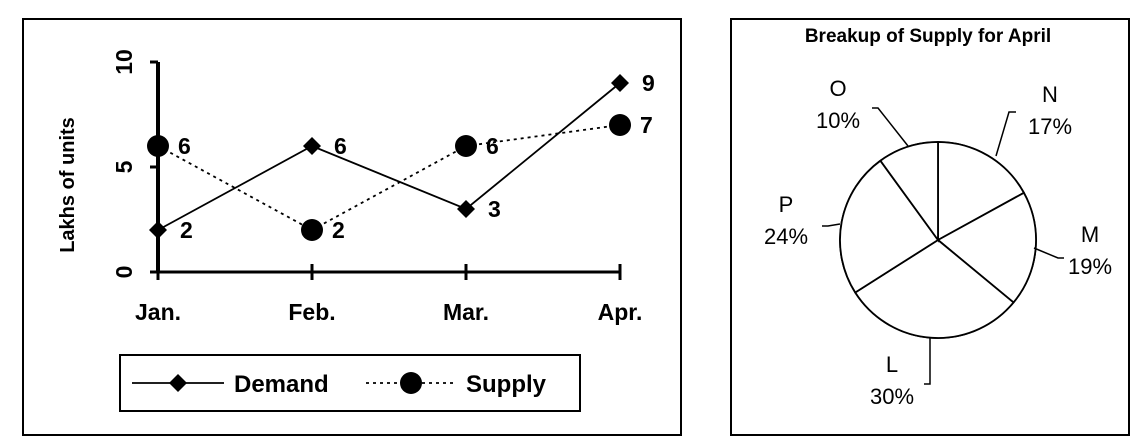 The image size is (1141, 446). Describe the element at coordinates (124, 62) in the screenshot. I see `y-tick-label: 10` at that location.